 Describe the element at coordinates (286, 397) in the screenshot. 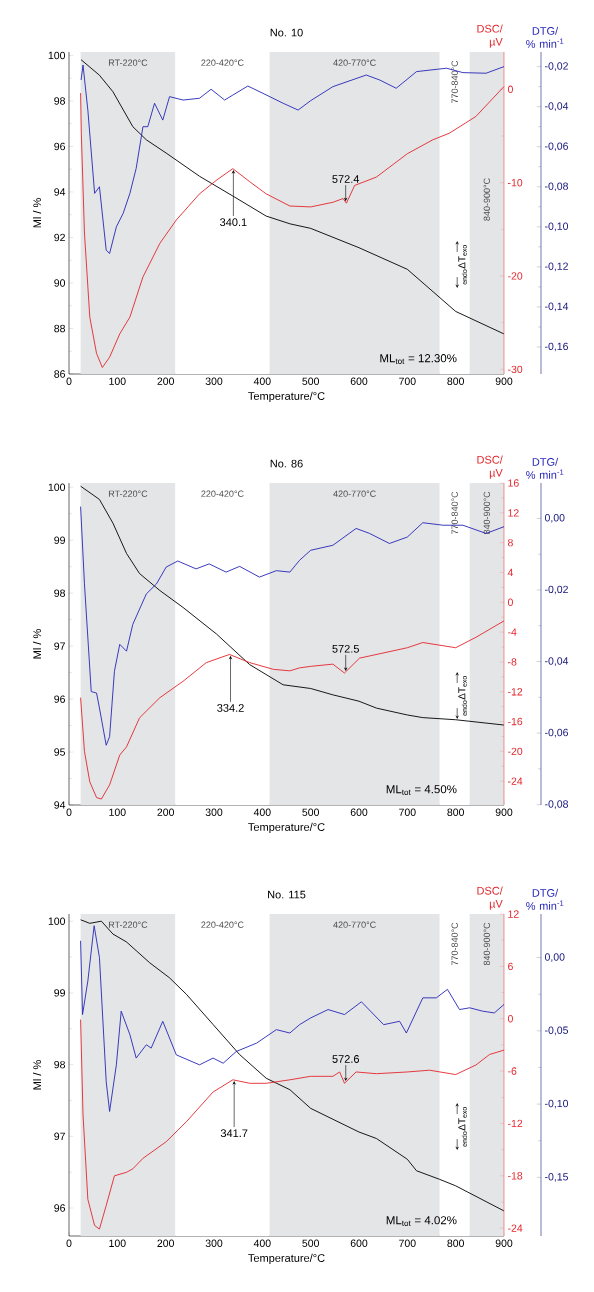

I see `x-axis-title: Temperature/°C` at that location.